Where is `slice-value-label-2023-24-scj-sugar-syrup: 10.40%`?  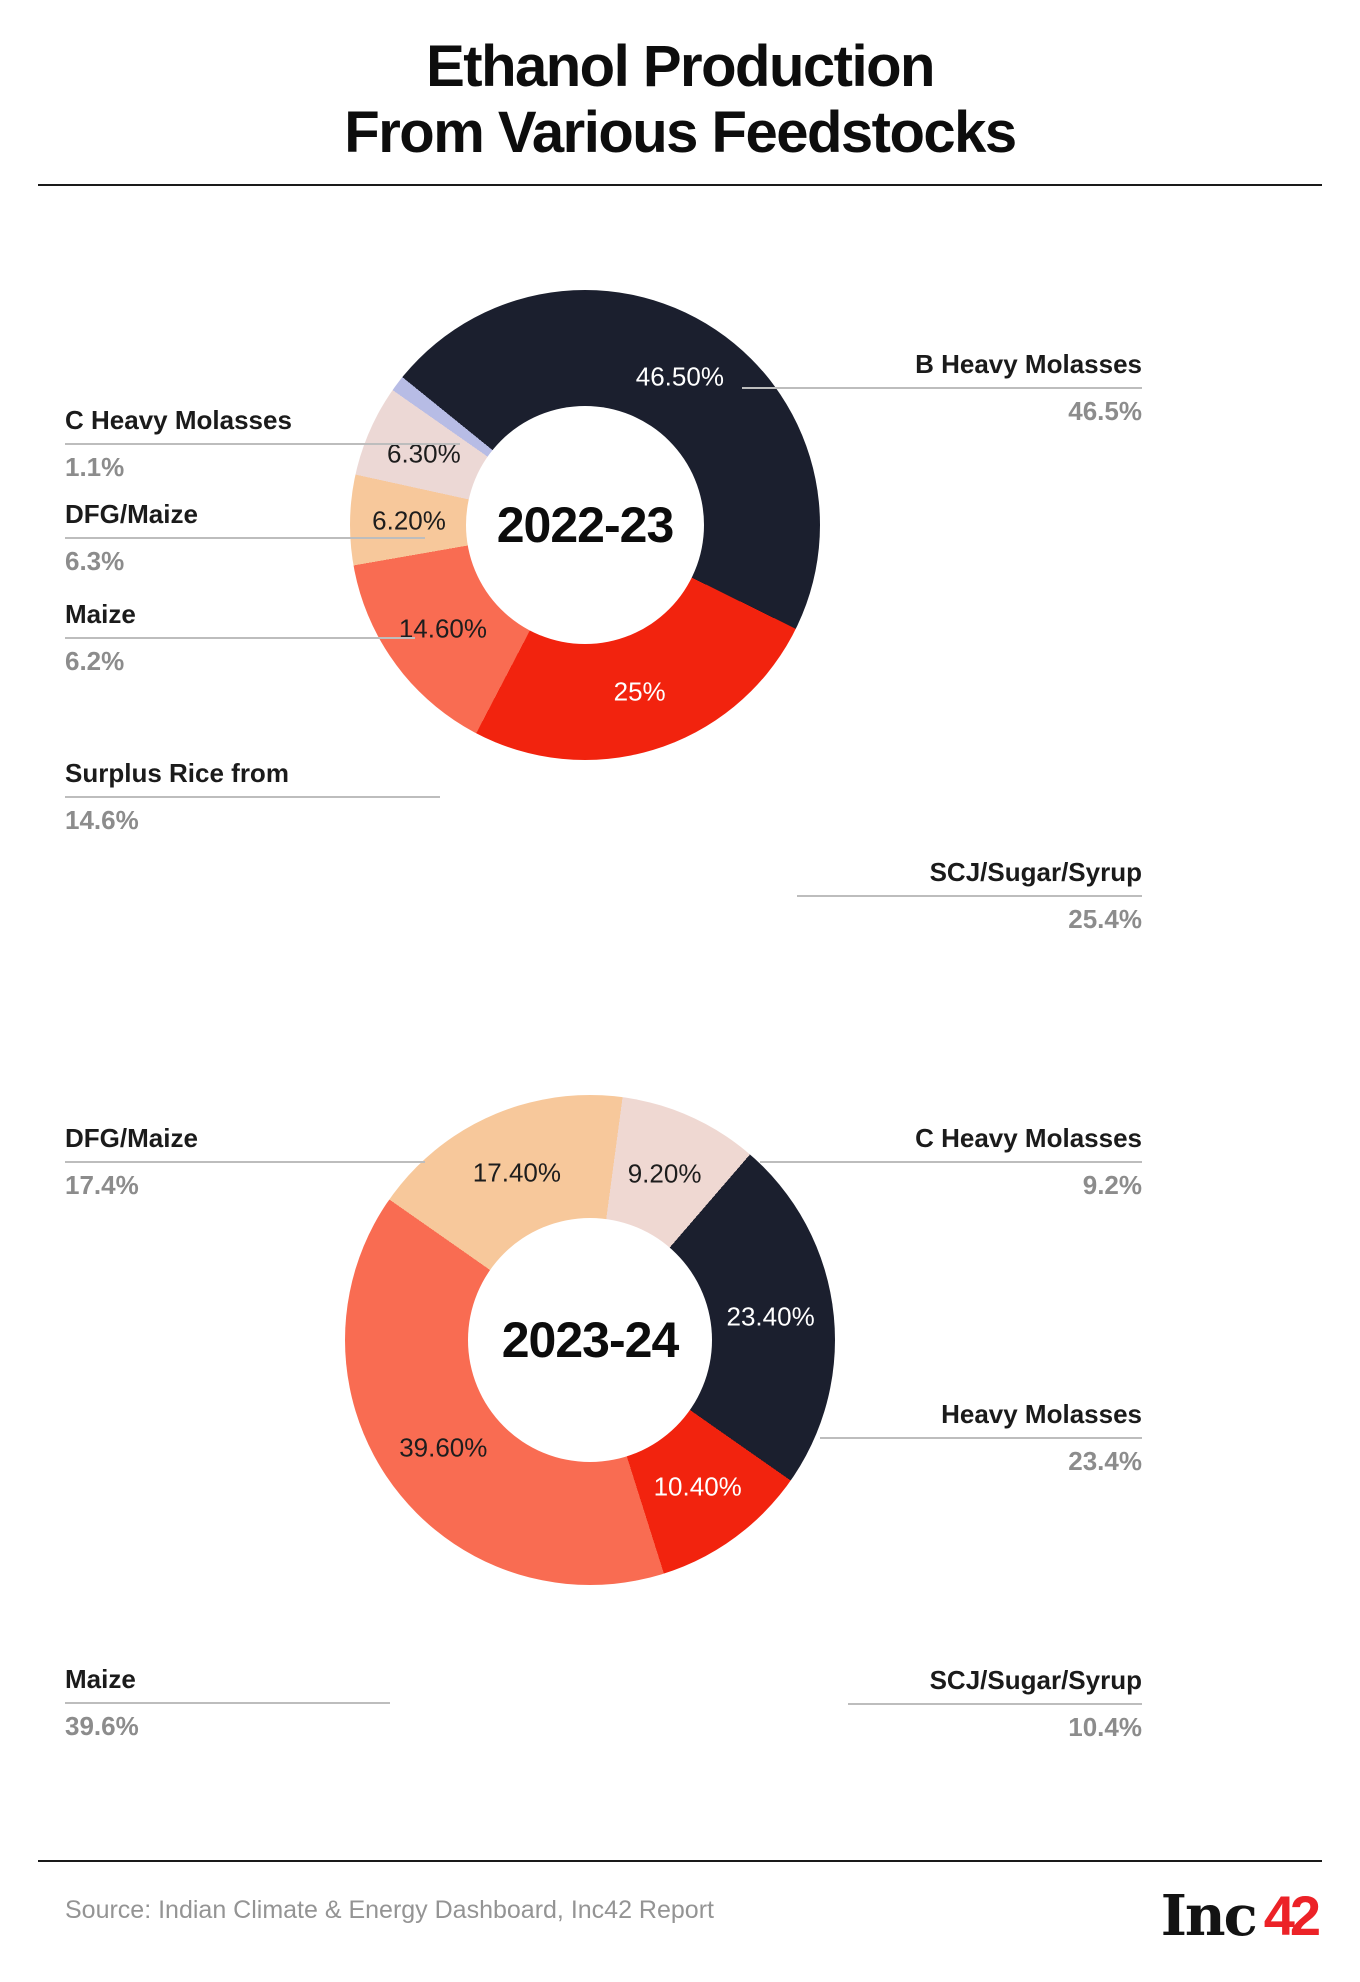 slice-value-label-2023-24-scj-sugar-syrup: 10.40% is located at coordinates (697, 1486).